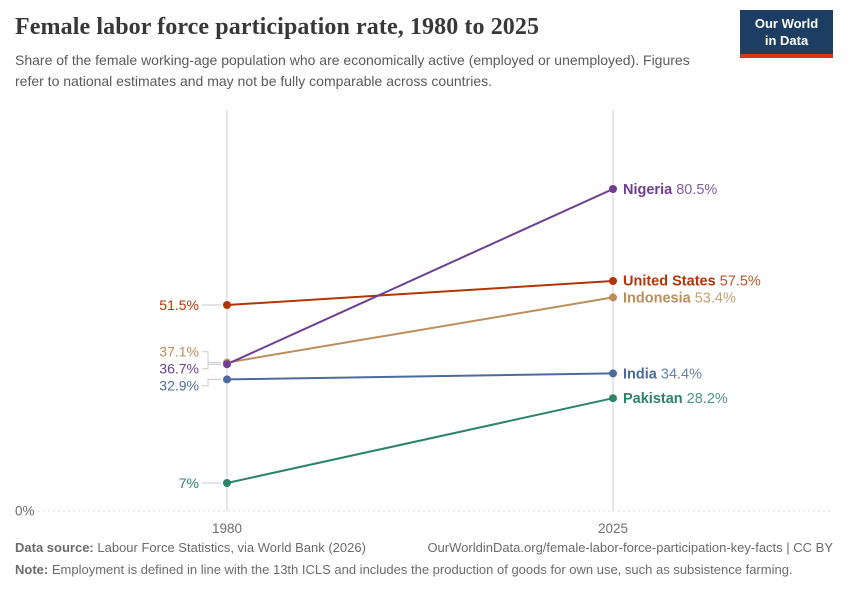 This screenshot has height=600, width=850. What do you see at coordinates (25, 511) in the screenshot?
I see `y-axis-zero-label: 0%` at bounding box center [25, 511].